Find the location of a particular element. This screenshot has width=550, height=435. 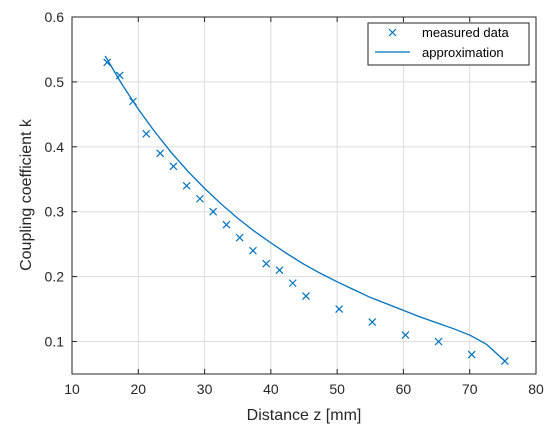

y-tick-label: 0.6 is located at coordinates (55, 17).